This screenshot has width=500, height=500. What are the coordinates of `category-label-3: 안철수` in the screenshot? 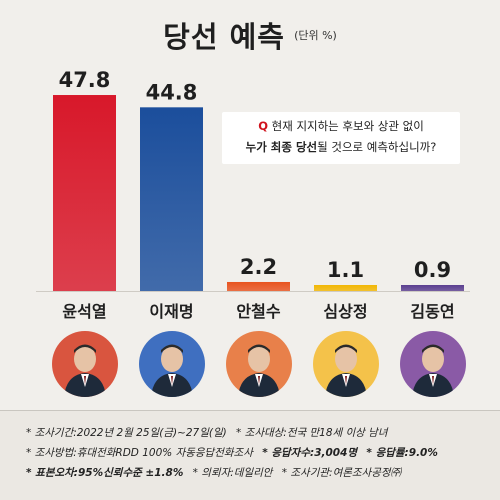 It's located at (258, 311).